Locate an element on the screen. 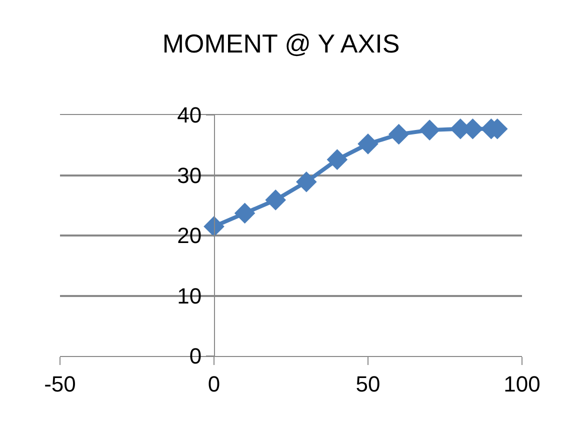  y-tick-label: 40 is located at coordinates (189, 115).